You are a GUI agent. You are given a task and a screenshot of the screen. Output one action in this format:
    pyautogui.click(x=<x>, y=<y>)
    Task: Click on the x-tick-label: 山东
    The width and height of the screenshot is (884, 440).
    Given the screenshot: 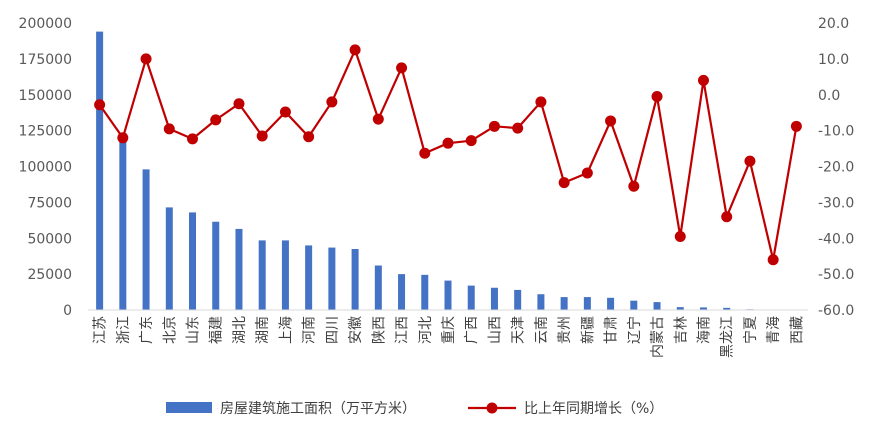 What is the action you would take?
    pyautogui.click(x=194, y=330)
    